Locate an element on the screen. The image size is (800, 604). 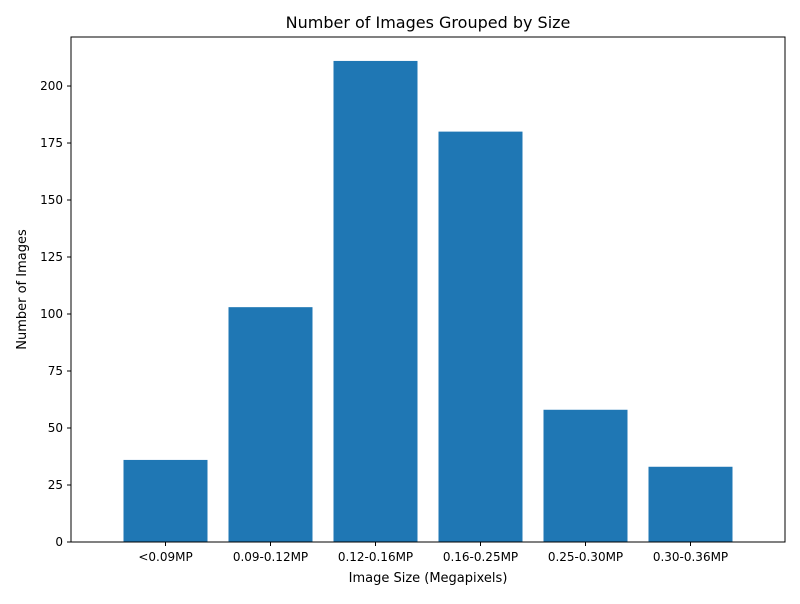
y-axis-label: Number of Images is located at coordinates (22, 289).